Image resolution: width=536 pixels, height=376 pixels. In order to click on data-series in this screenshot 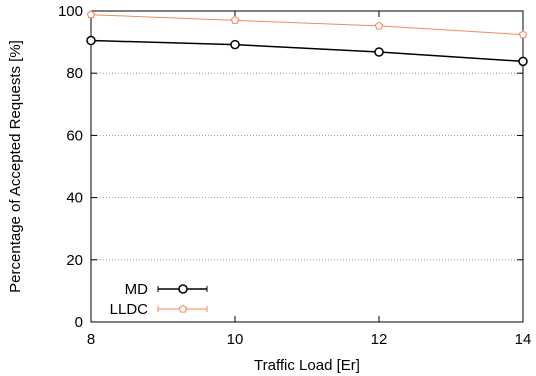, I will do `click(307, 38)`.